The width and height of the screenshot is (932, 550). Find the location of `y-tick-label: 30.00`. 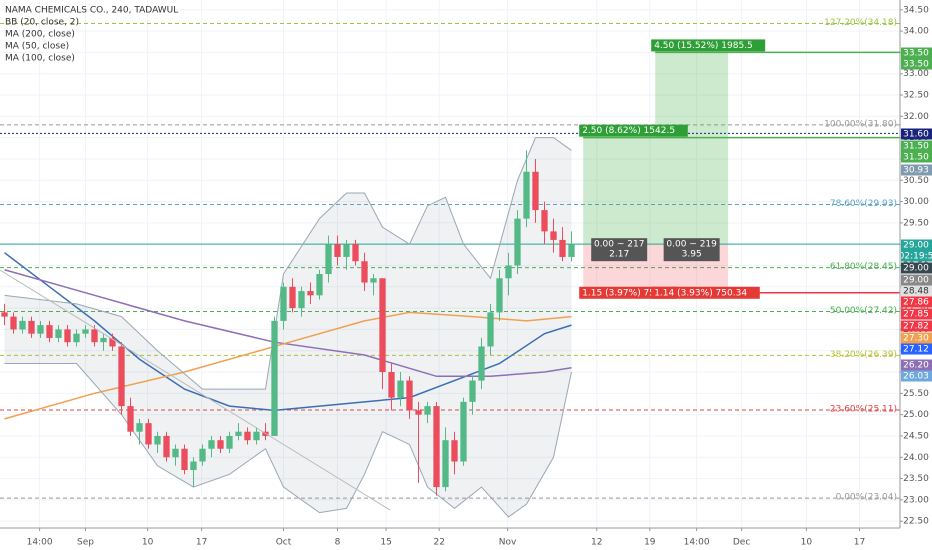

y-tick-label: 30.00 is located at coordinates (916, 202).